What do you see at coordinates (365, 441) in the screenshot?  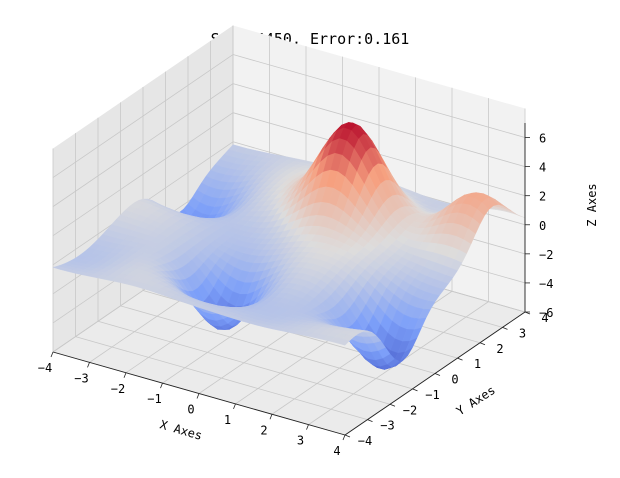 I see `y-tick-label: −4` at bounding box center [365, 441].